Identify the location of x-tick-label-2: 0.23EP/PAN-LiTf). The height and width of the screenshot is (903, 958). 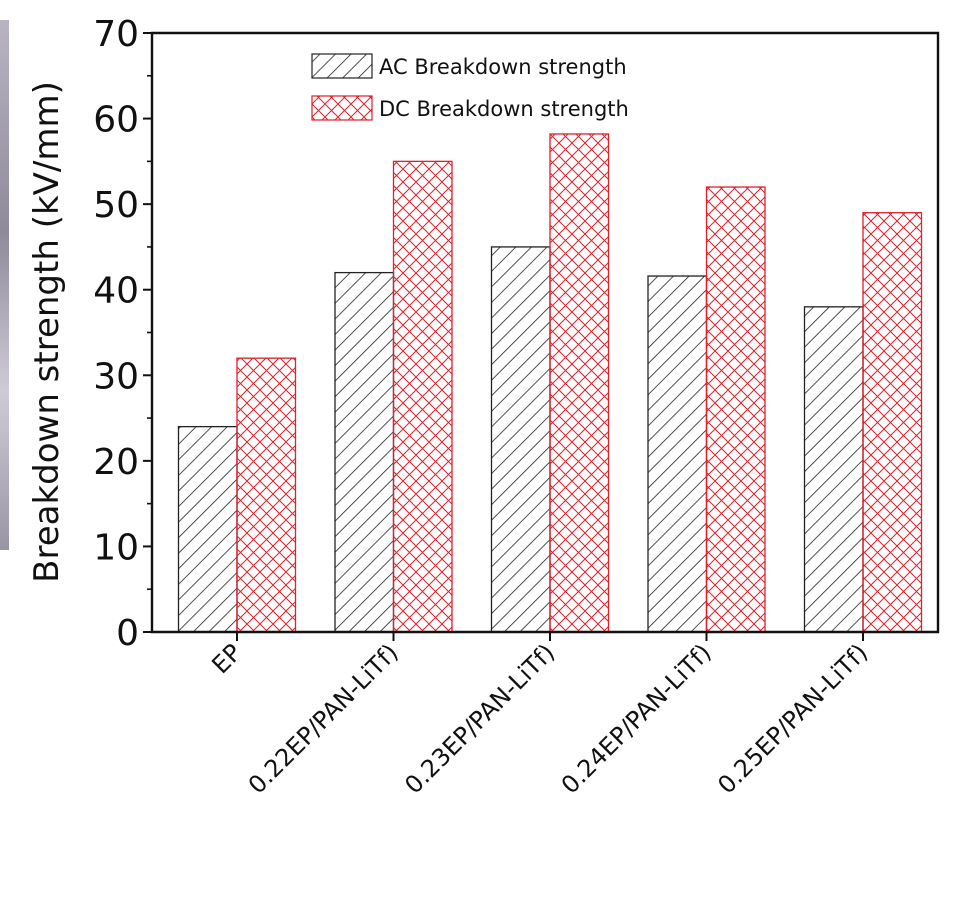
(479, 718).